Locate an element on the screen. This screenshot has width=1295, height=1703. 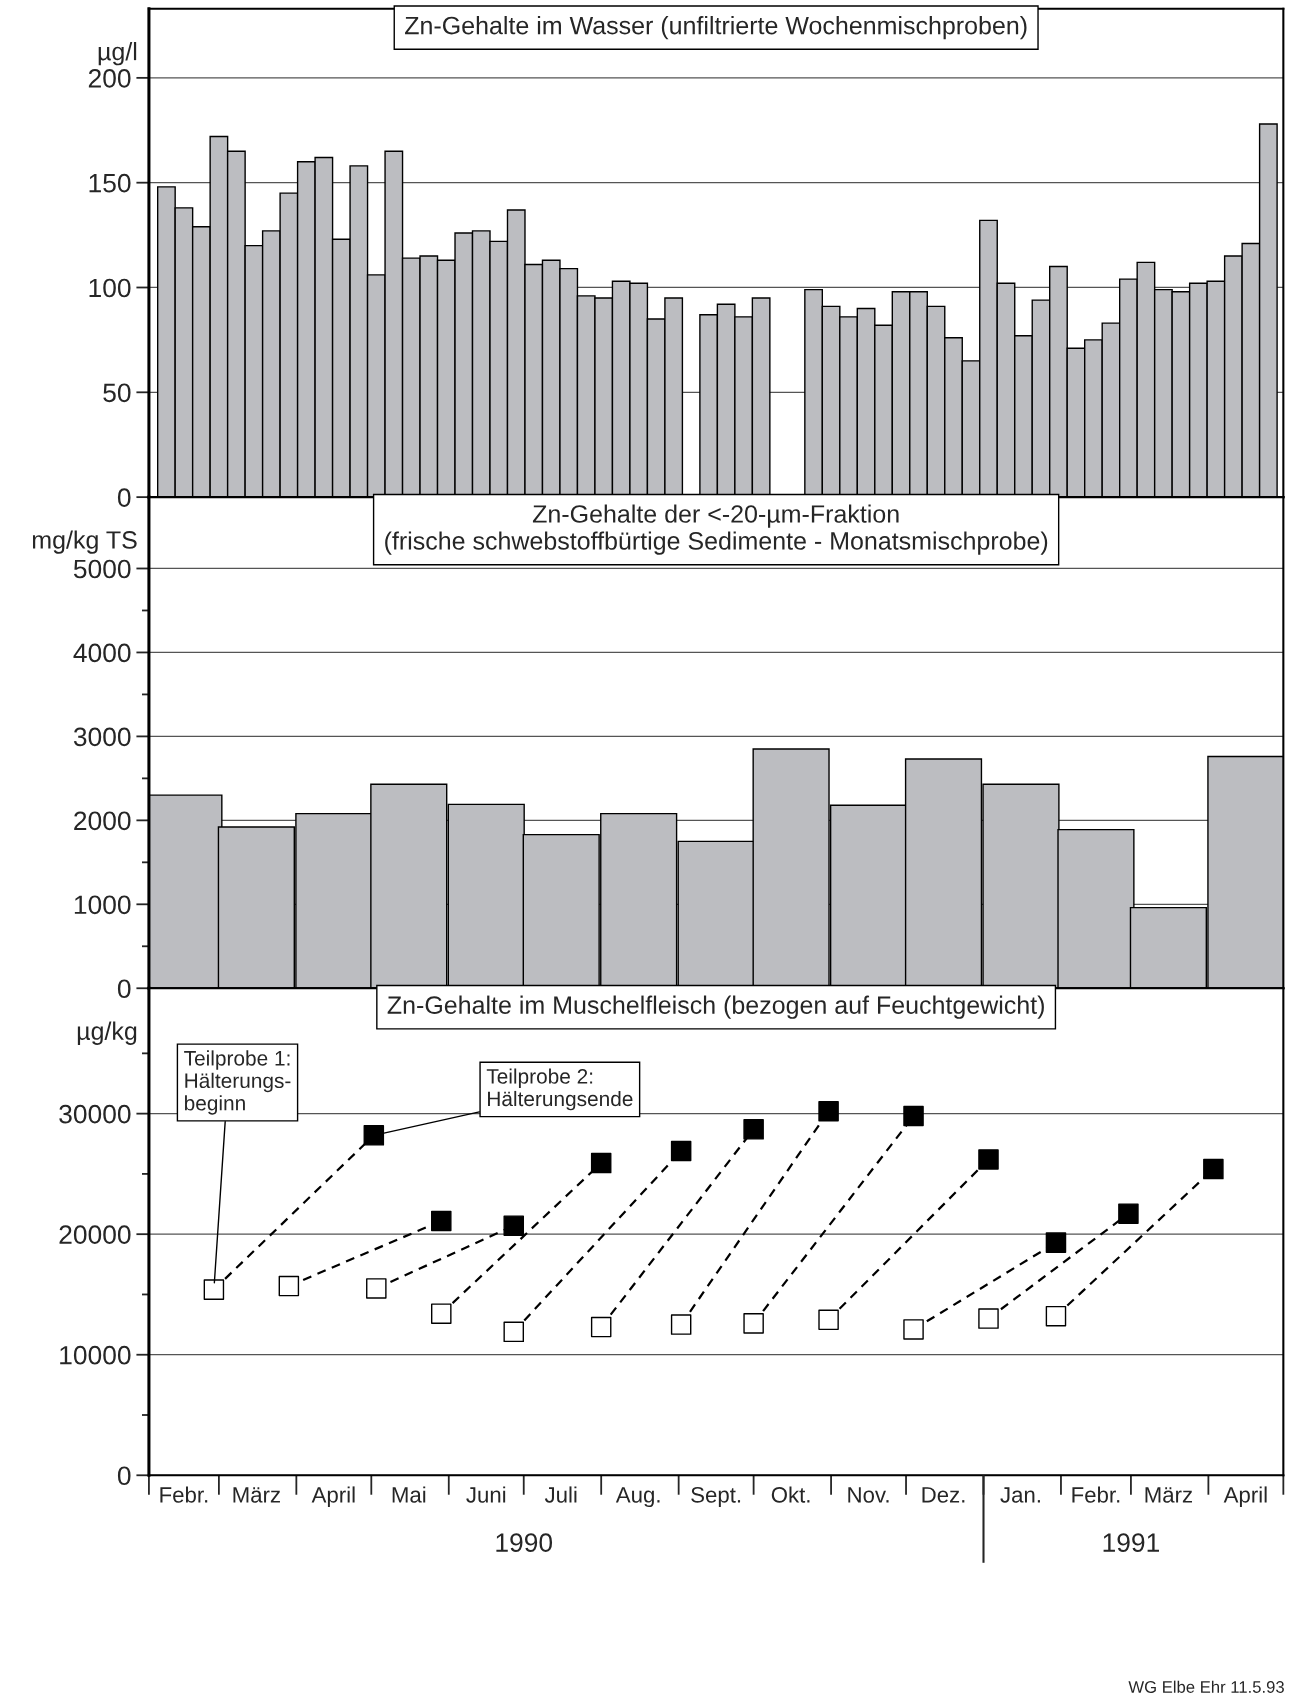
y-tick-label: 30000 is located at coordinates (95, 1114).